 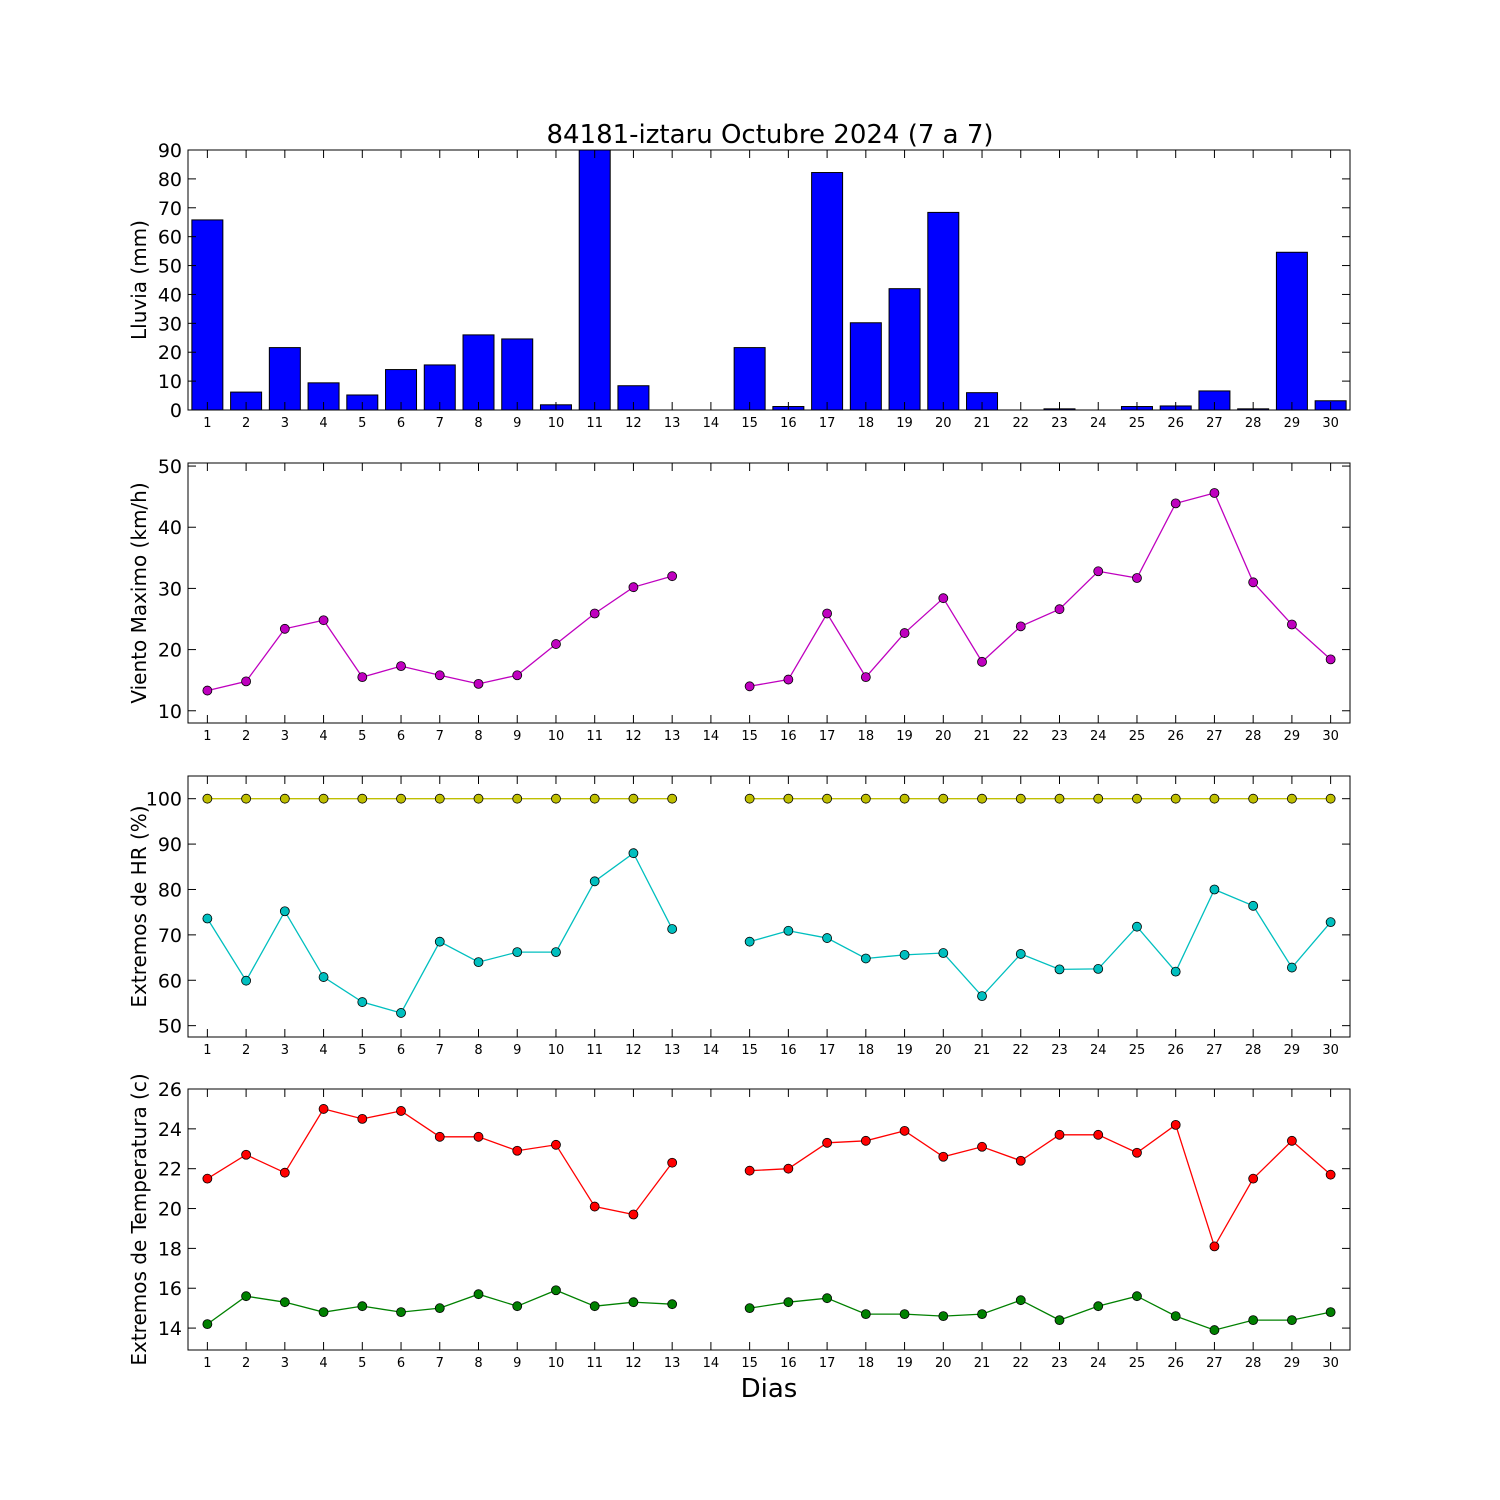 What do you see at coordinates (362, 423) in the screenshot?
I see `xtick-label-lluvia: 5` at bounding box center [362, 423].